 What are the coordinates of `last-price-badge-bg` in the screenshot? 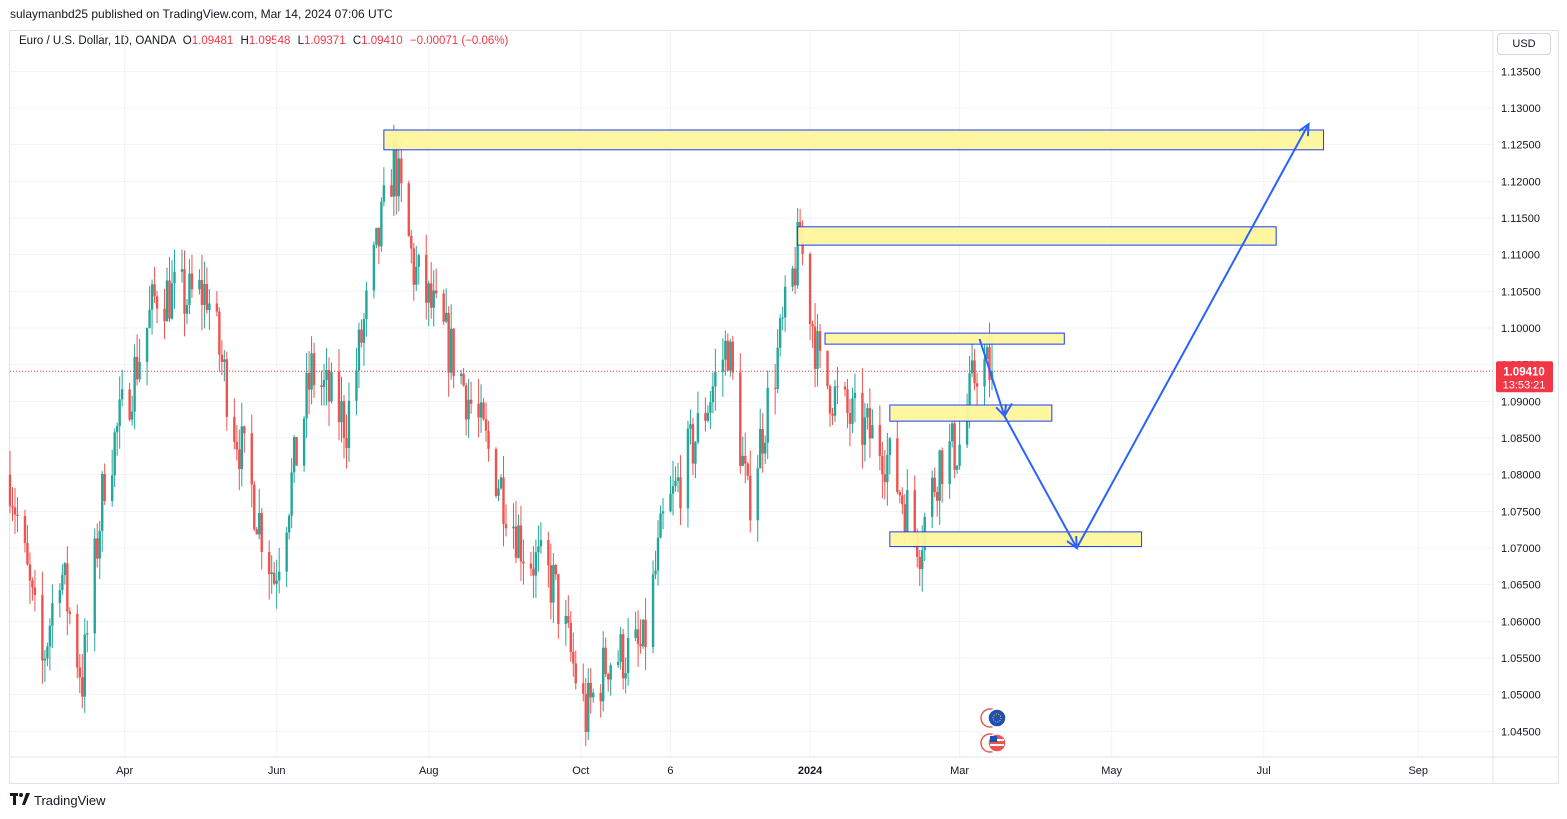 It's located at (1524, 377).